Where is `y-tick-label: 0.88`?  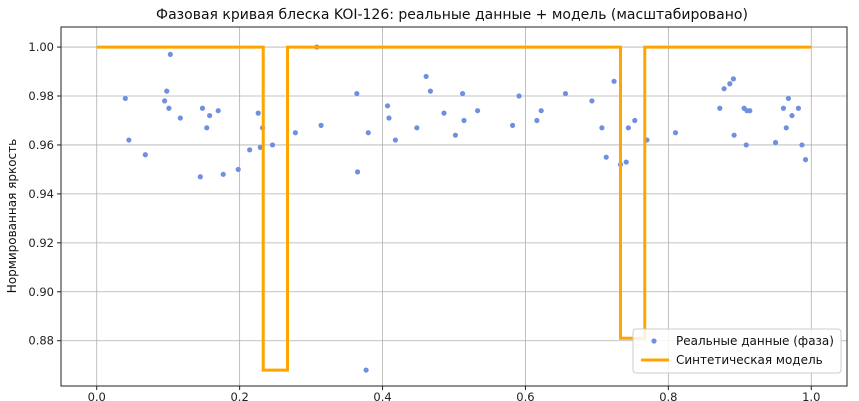
y-tick-label: 0.88 is located at coordinates (41, 341).